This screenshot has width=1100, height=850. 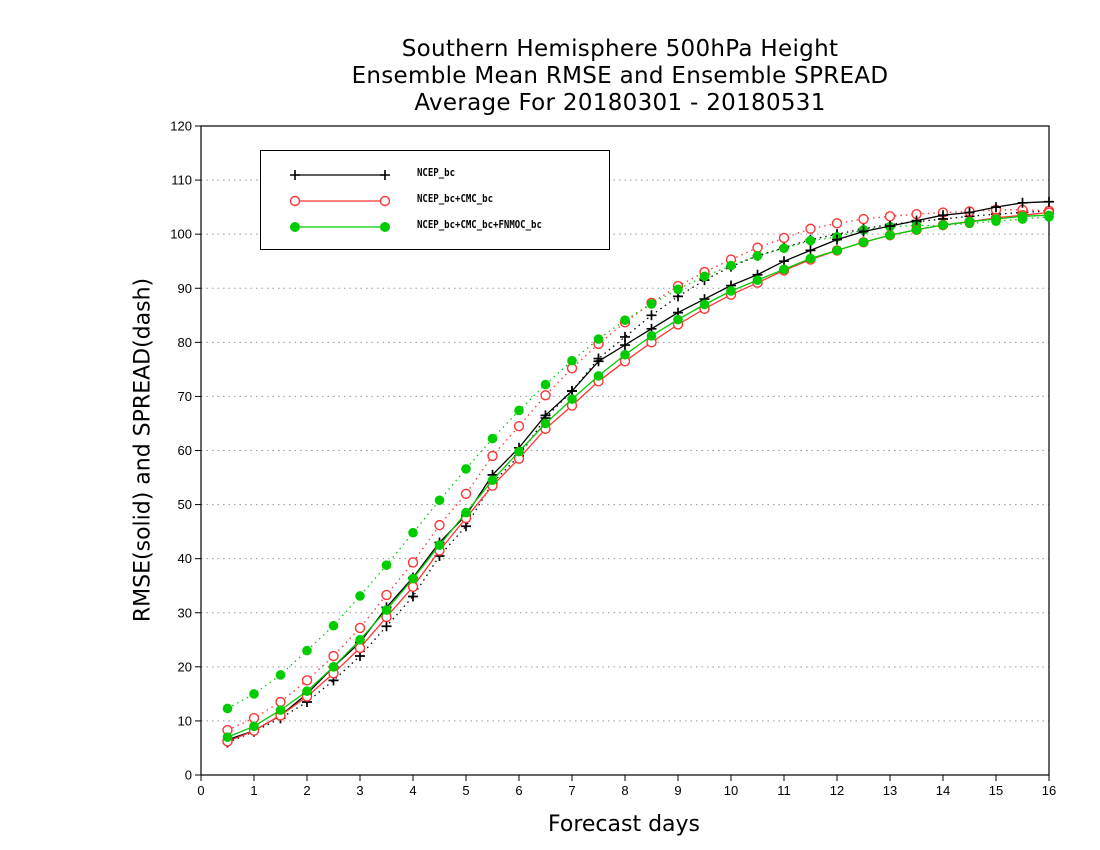 What do you see at coordinates (620, 76) in the screenshot?
I see `chart-title-line-2: Ensemble Mean RMSE and Ensemble SPREAD` at bounding box center [620, 76].